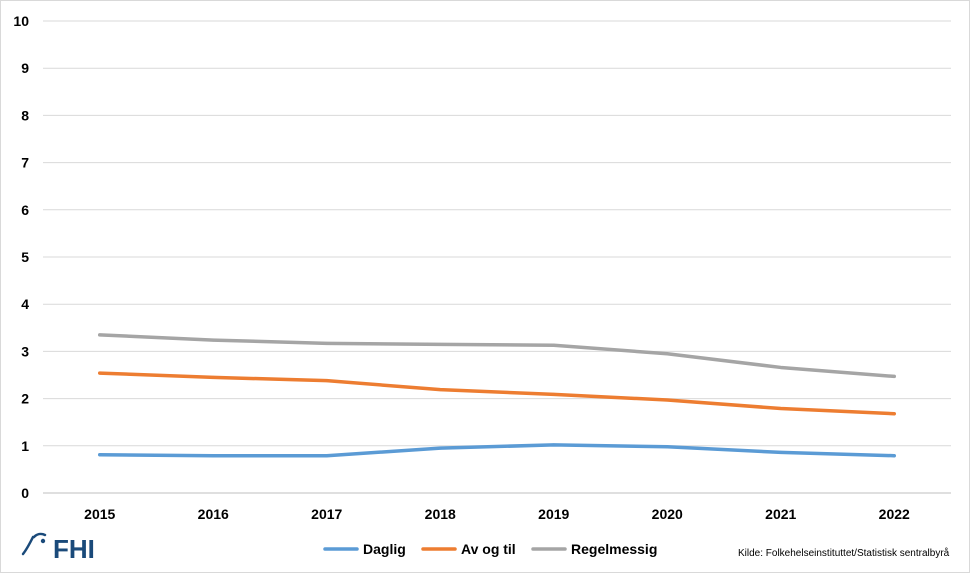 The height and width of the screenshot is (573, 970). I want to click on y-tick-label: 8, so click(25, 115).